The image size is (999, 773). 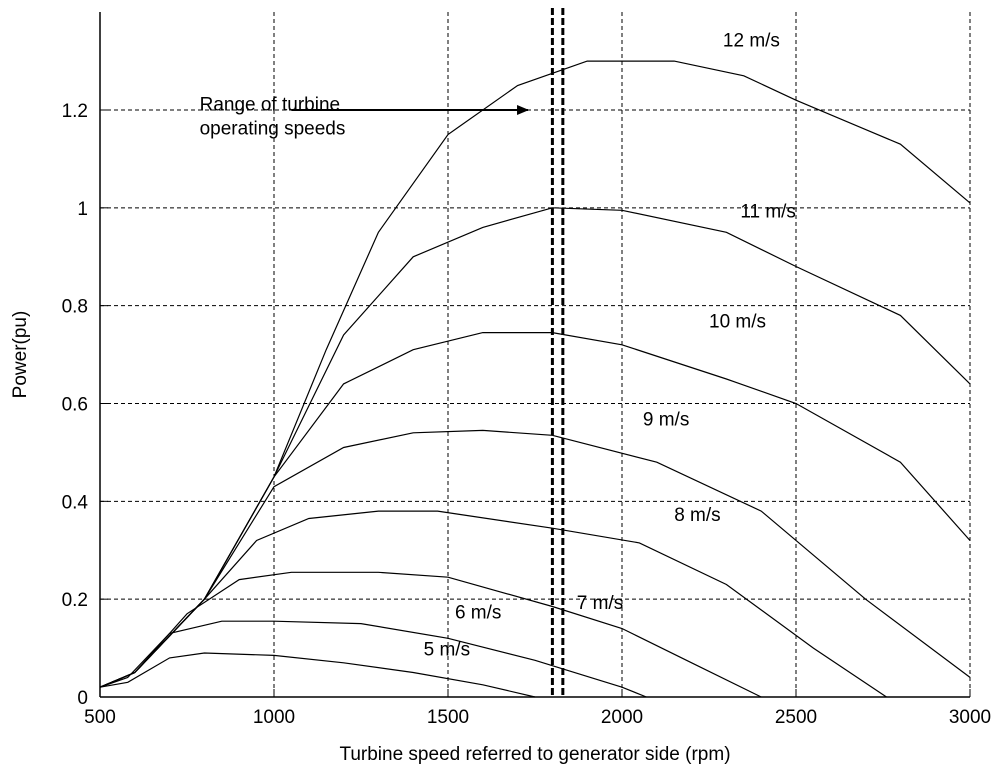 What do you see at coordinates (751, 40) in the screenshot?
I see `curve-label: 12 m/s` at bounding box center [751, 40].